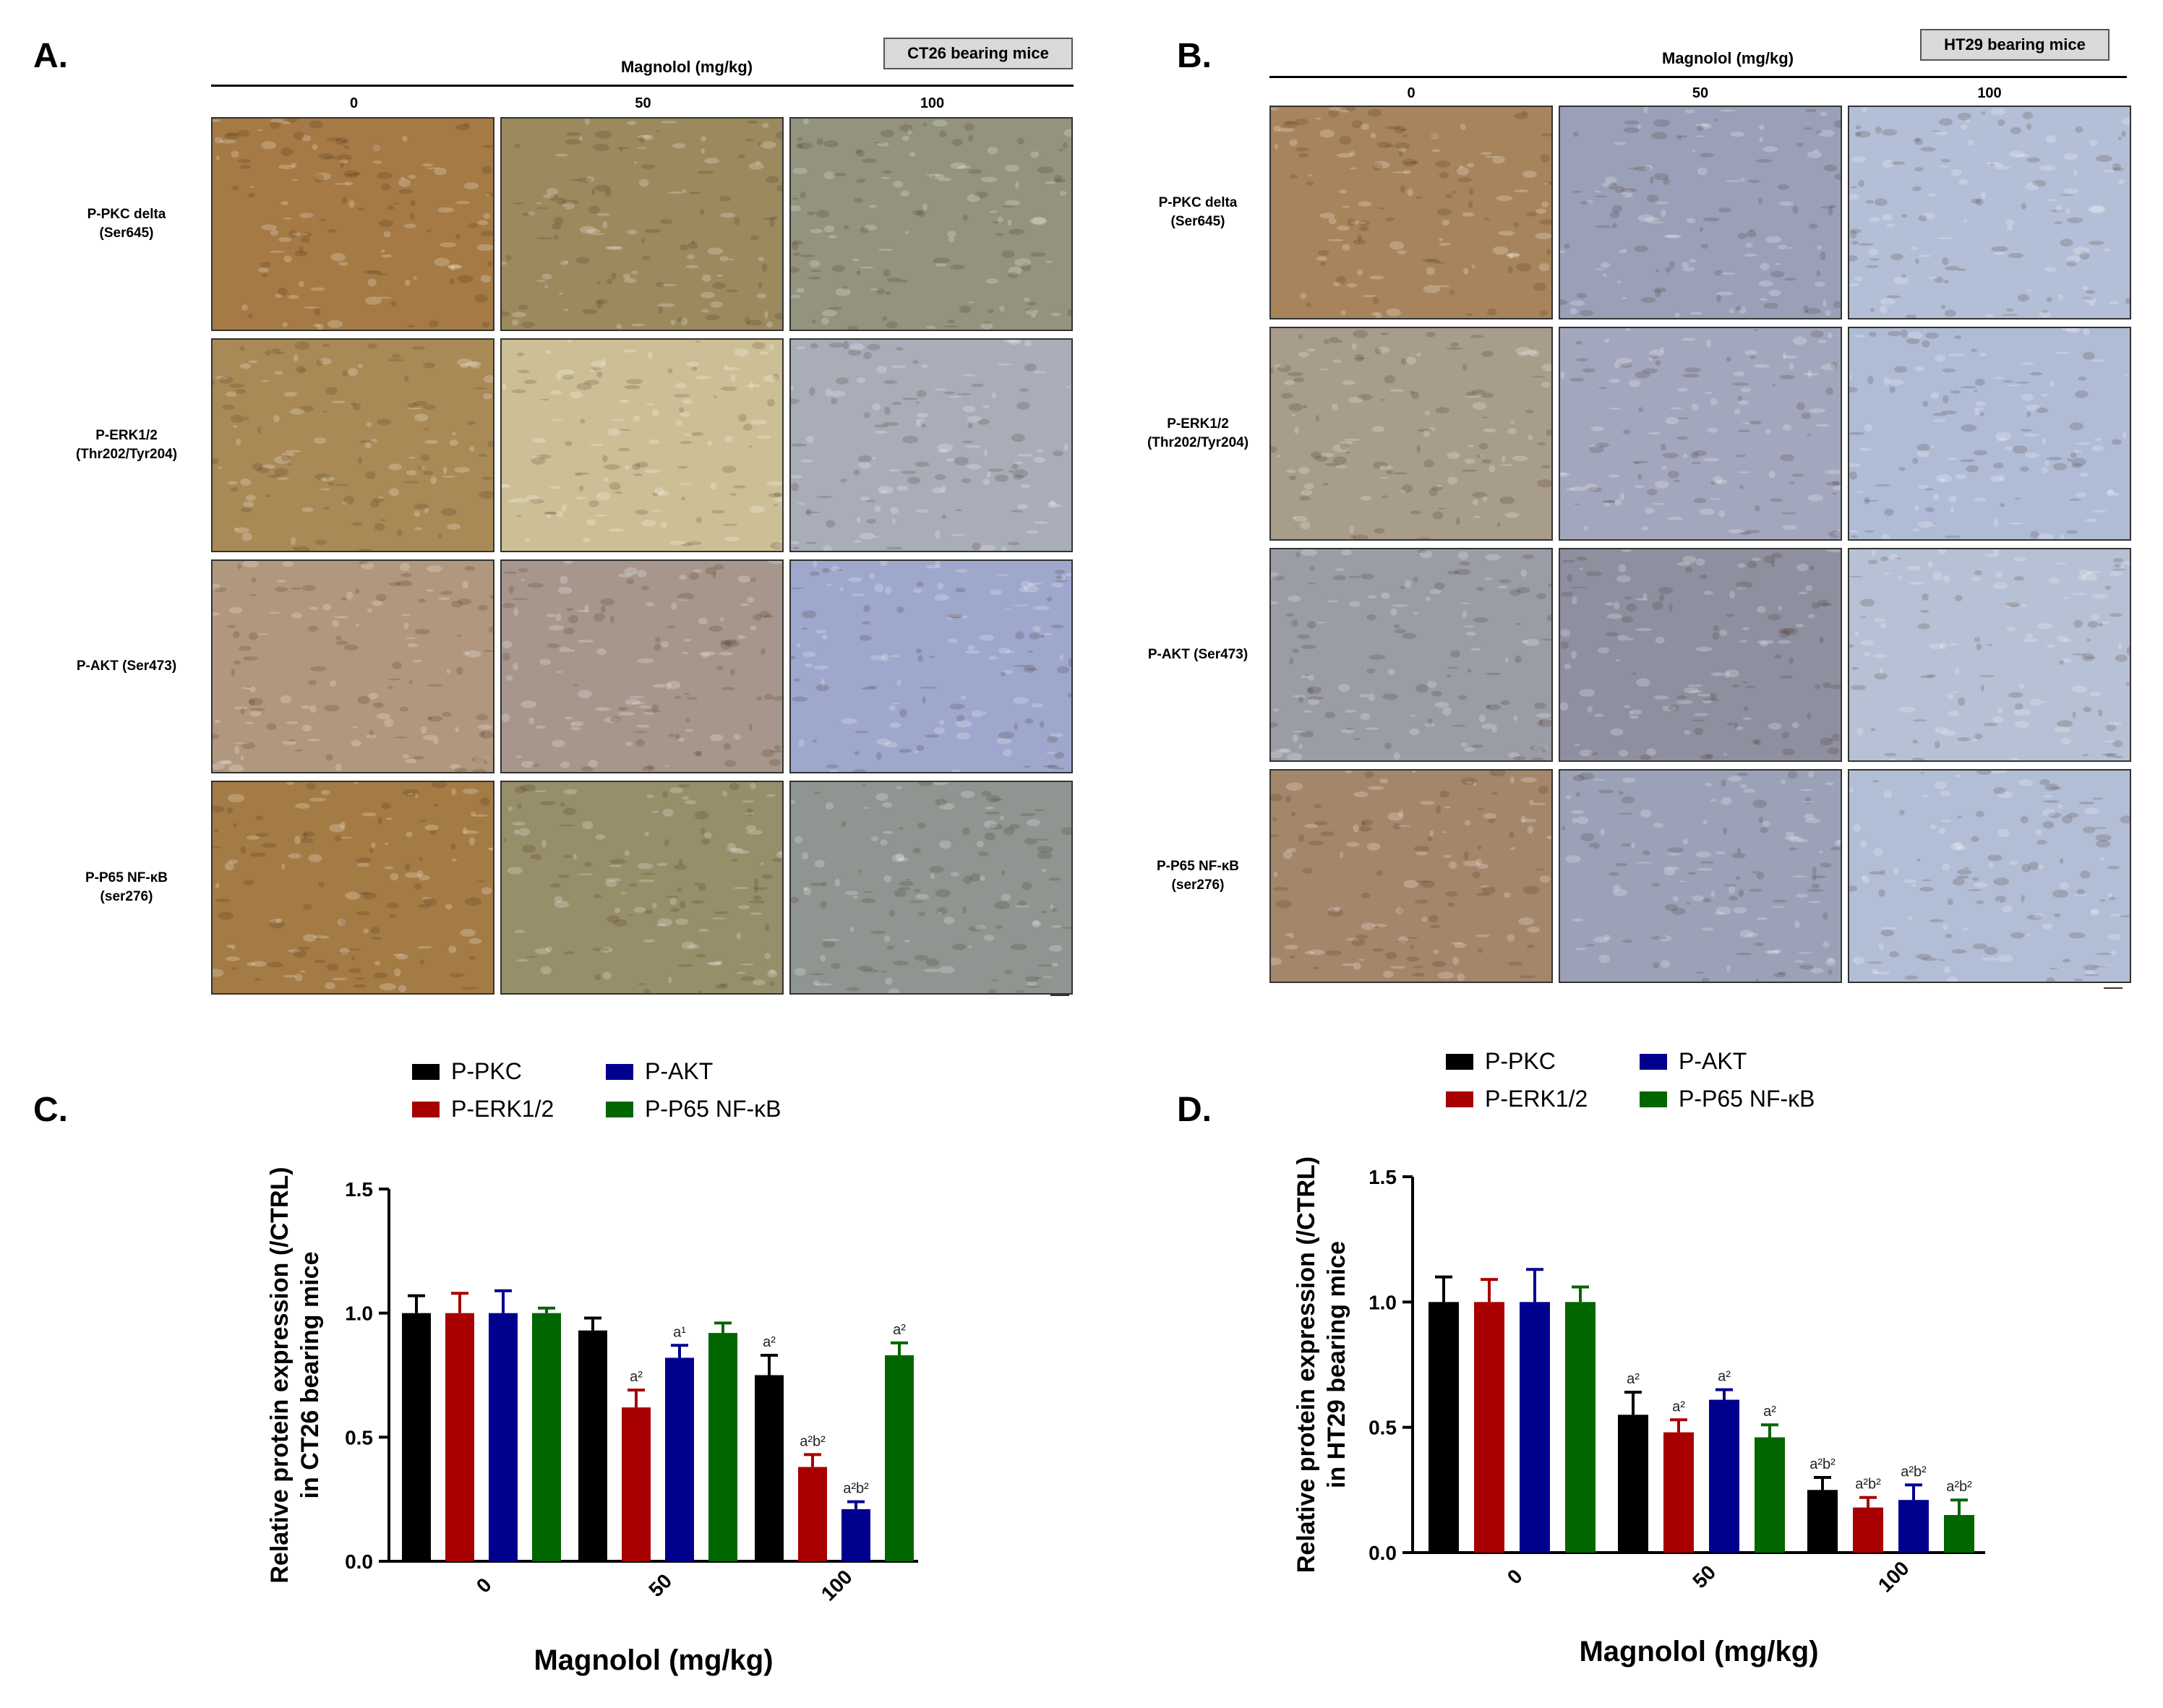 The height and width of the screenshot is (1708, 2163). Describe the element at coordinates (642, 445) in the screenshot. I see `panel-a-micrograph-r1-c1` at that location.